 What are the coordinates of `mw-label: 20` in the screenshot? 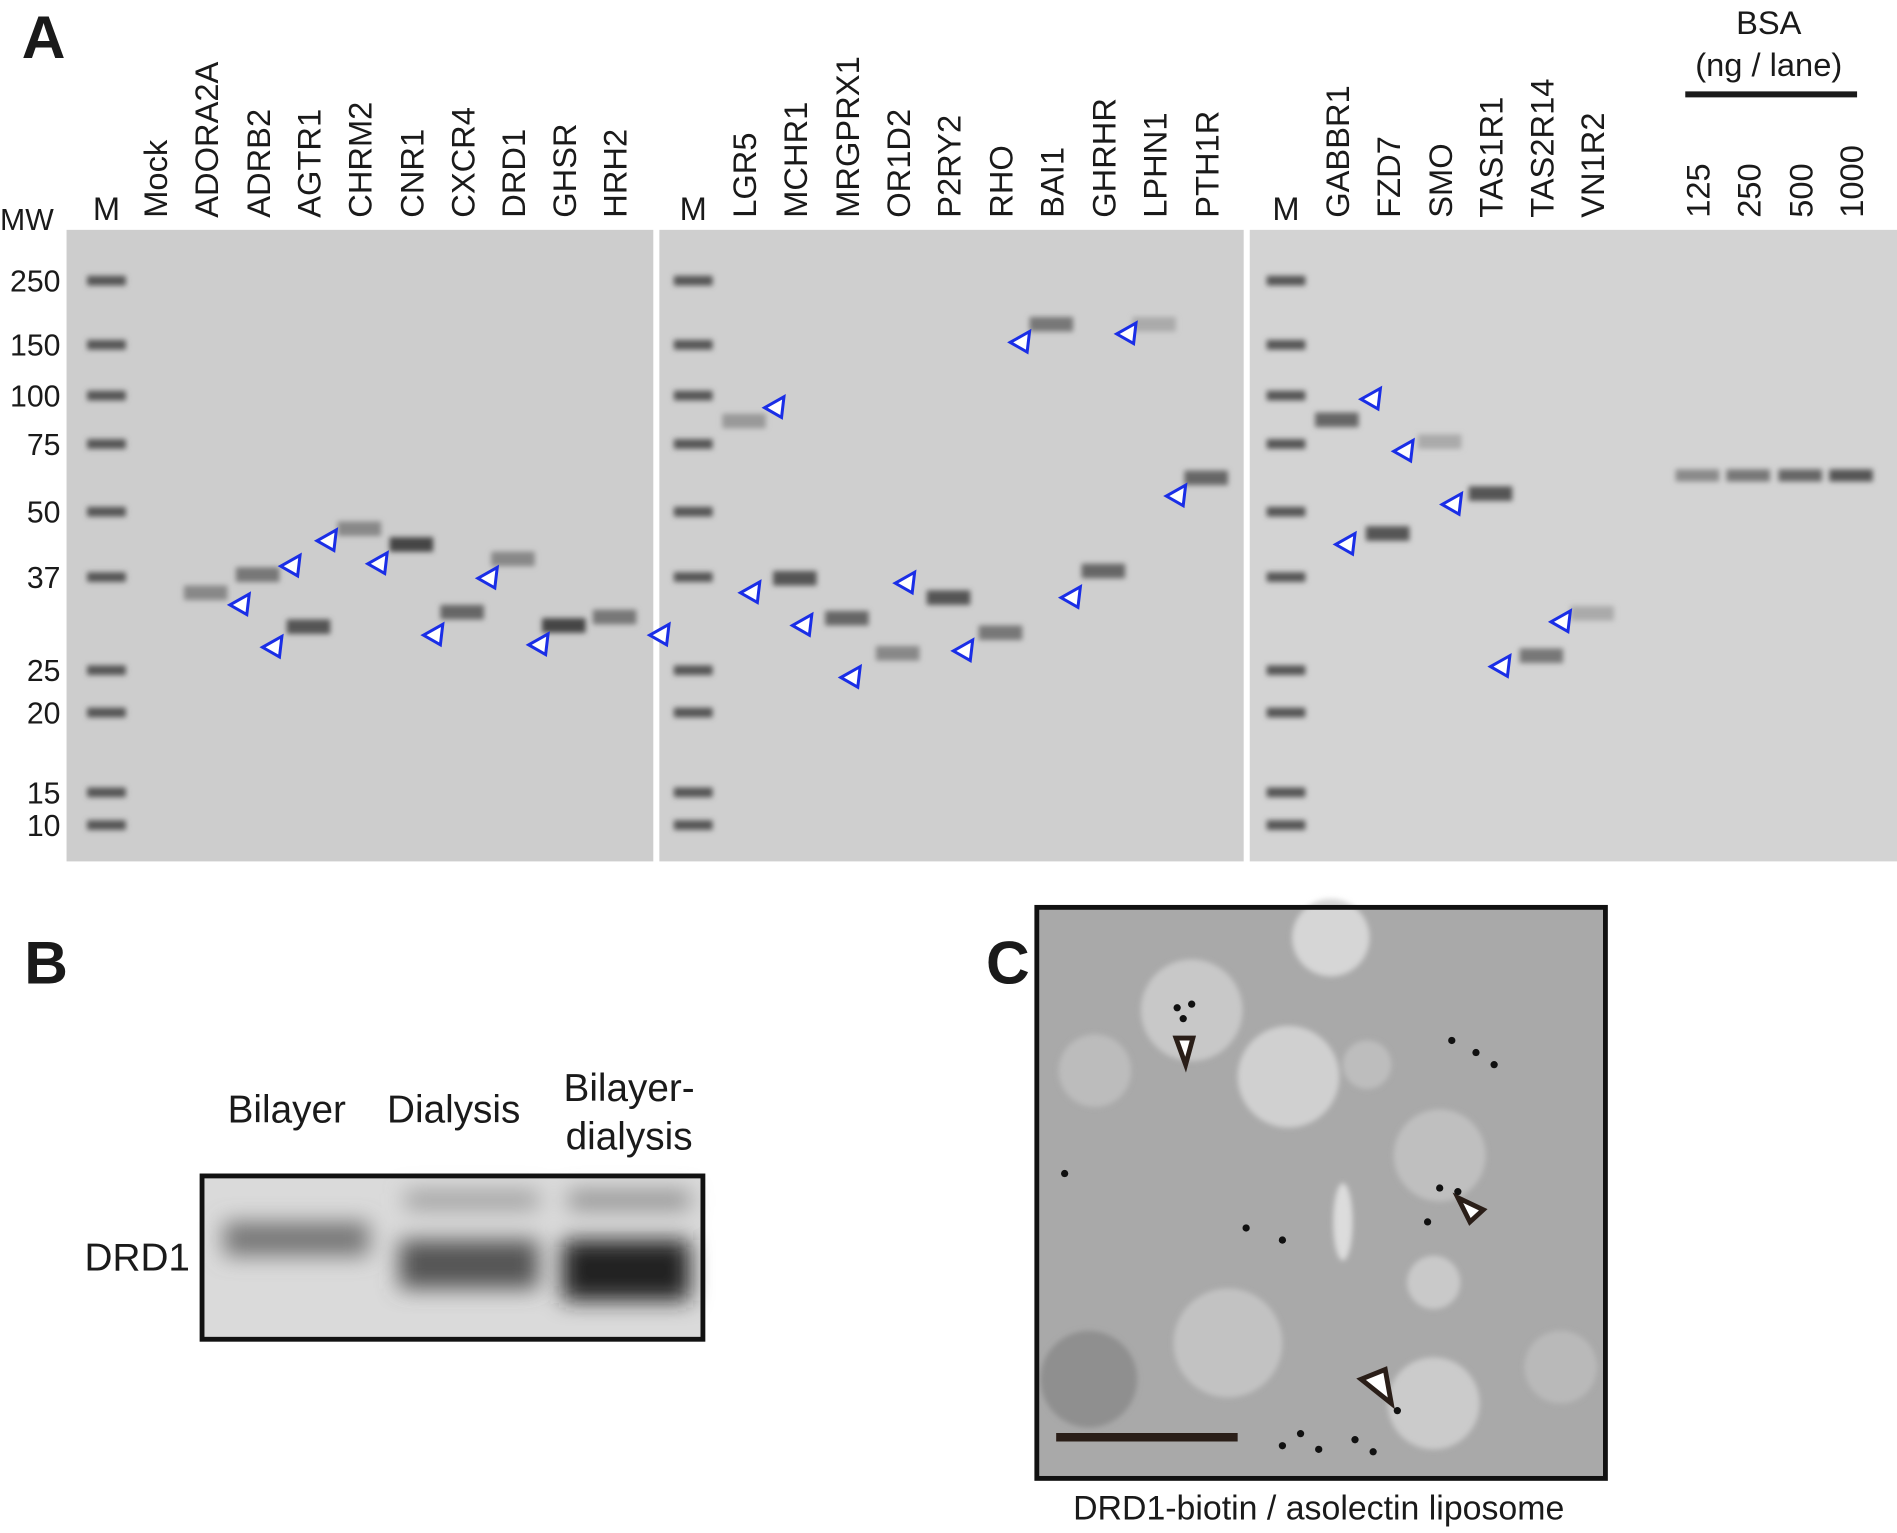 It's located at (44, 713).